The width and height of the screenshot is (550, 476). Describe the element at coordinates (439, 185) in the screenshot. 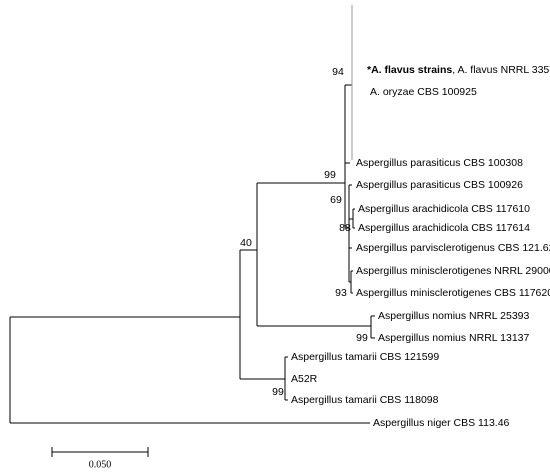

I see `leaf-label: Aspergillus parasiticus CBS 100926` at that location.